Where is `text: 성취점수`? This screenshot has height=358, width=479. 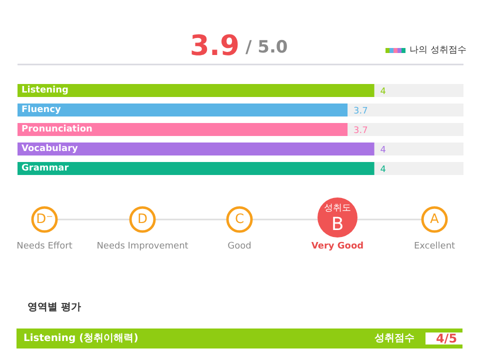 text: 성취점수 is located at coordinates (394, 338).